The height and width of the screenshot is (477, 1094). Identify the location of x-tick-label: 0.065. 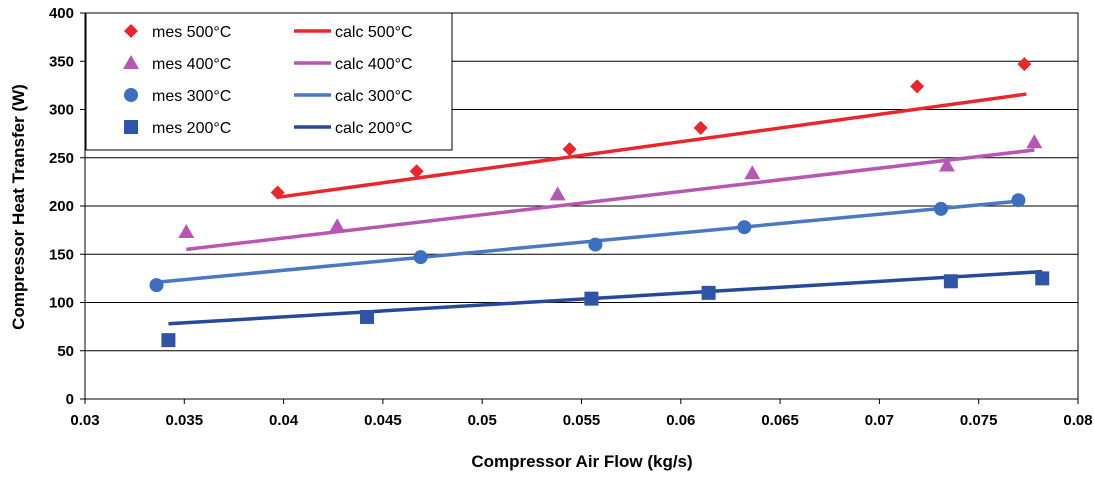
(780, 420).